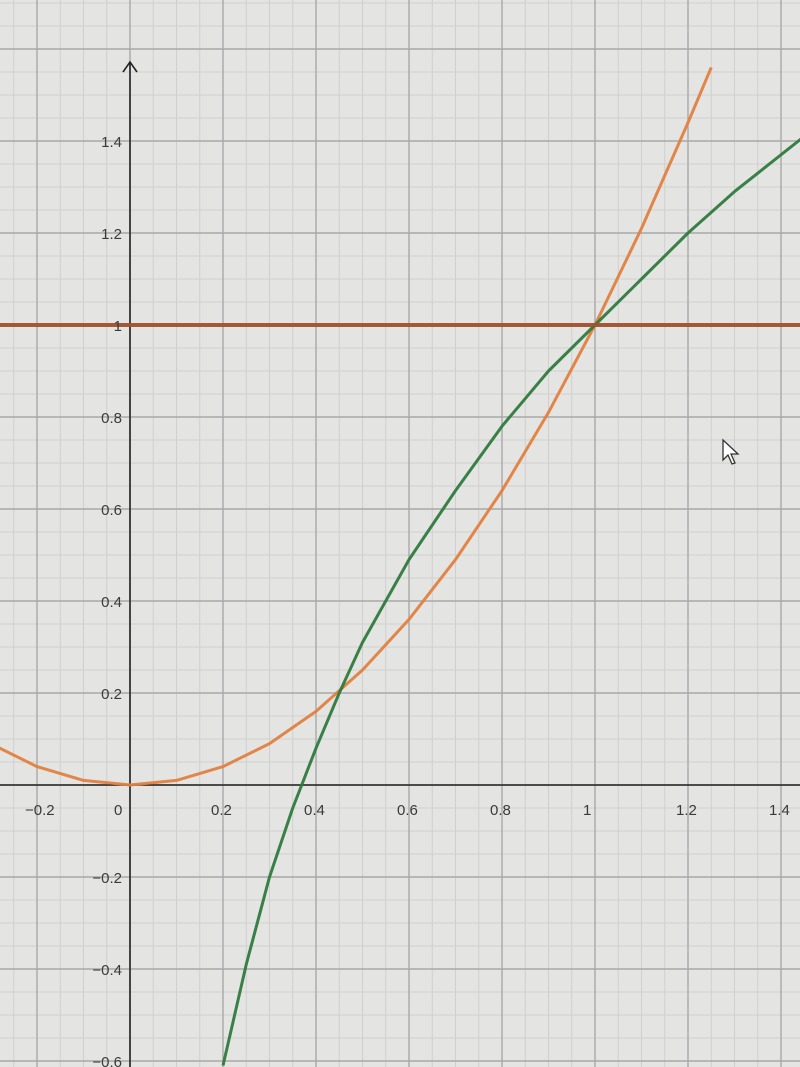 Image resolution: width=800 pixels, height=1067 pixels. What do you see at coordinates (111, 418) in the screenshot?
I see `y-tick-label: 0.8` at bounding box center [111, 418].